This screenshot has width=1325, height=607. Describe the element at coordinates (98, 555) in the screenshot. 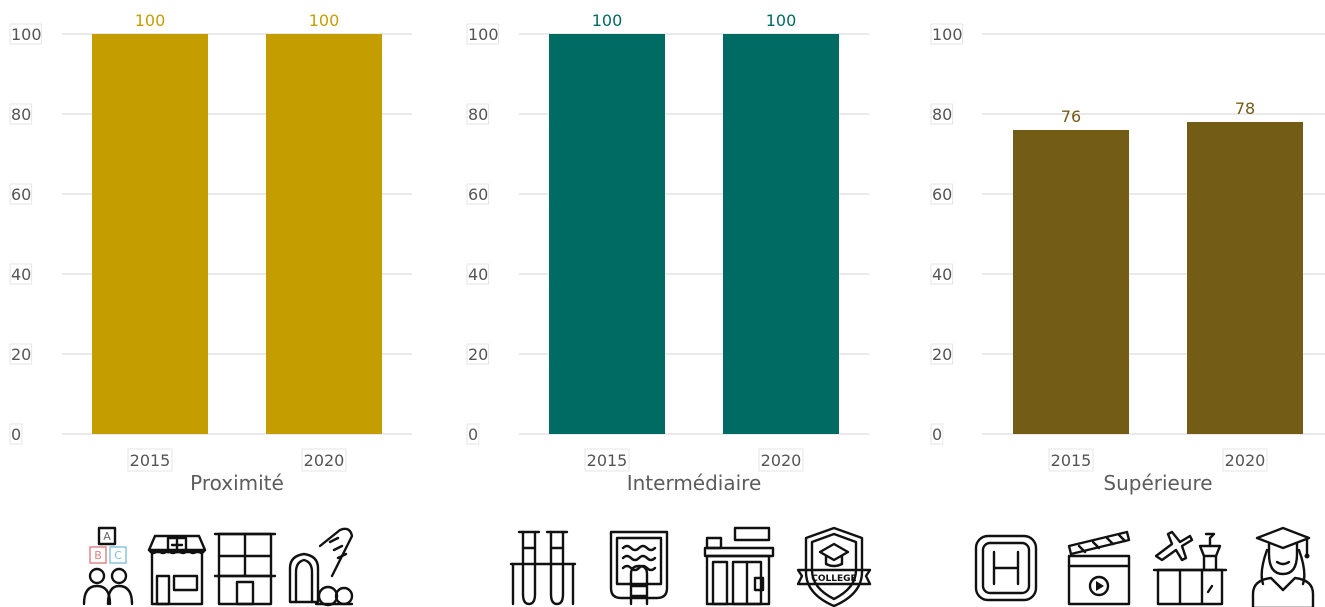

I see `svg-text: B` at that location.